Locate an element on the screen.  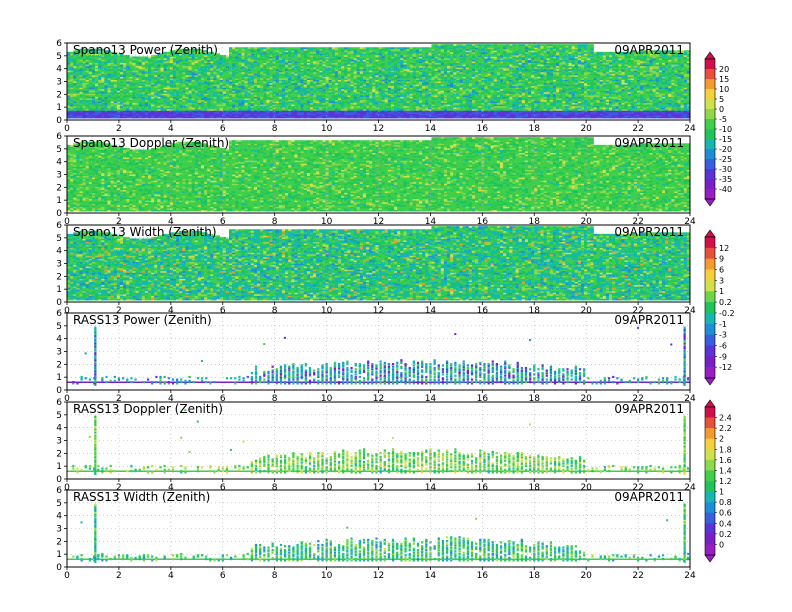
colorbar-label: -10 is located at coordinates (725, 129).